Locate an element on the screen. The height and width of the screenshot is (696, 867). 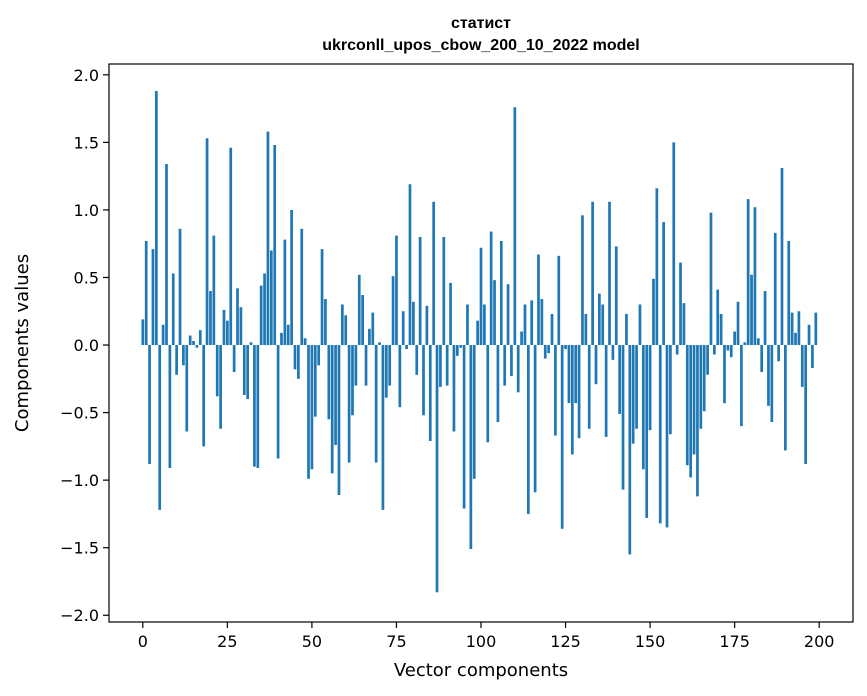
x-axis-label: Vector components is located at coordinates (481, 670).